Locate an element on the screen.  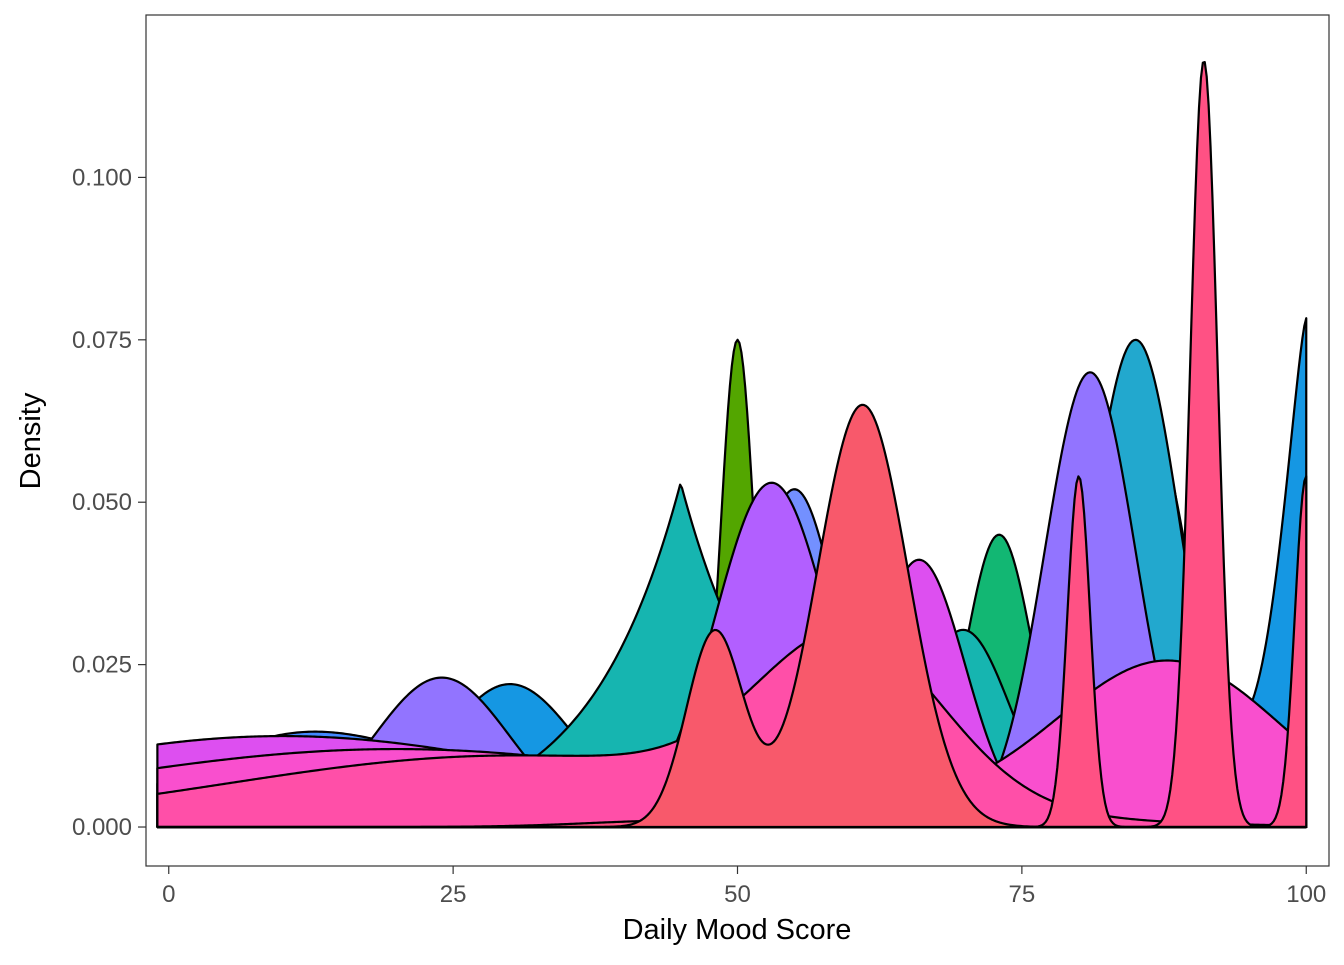
y-axis-title: Density is located at coordinates (31, 440).